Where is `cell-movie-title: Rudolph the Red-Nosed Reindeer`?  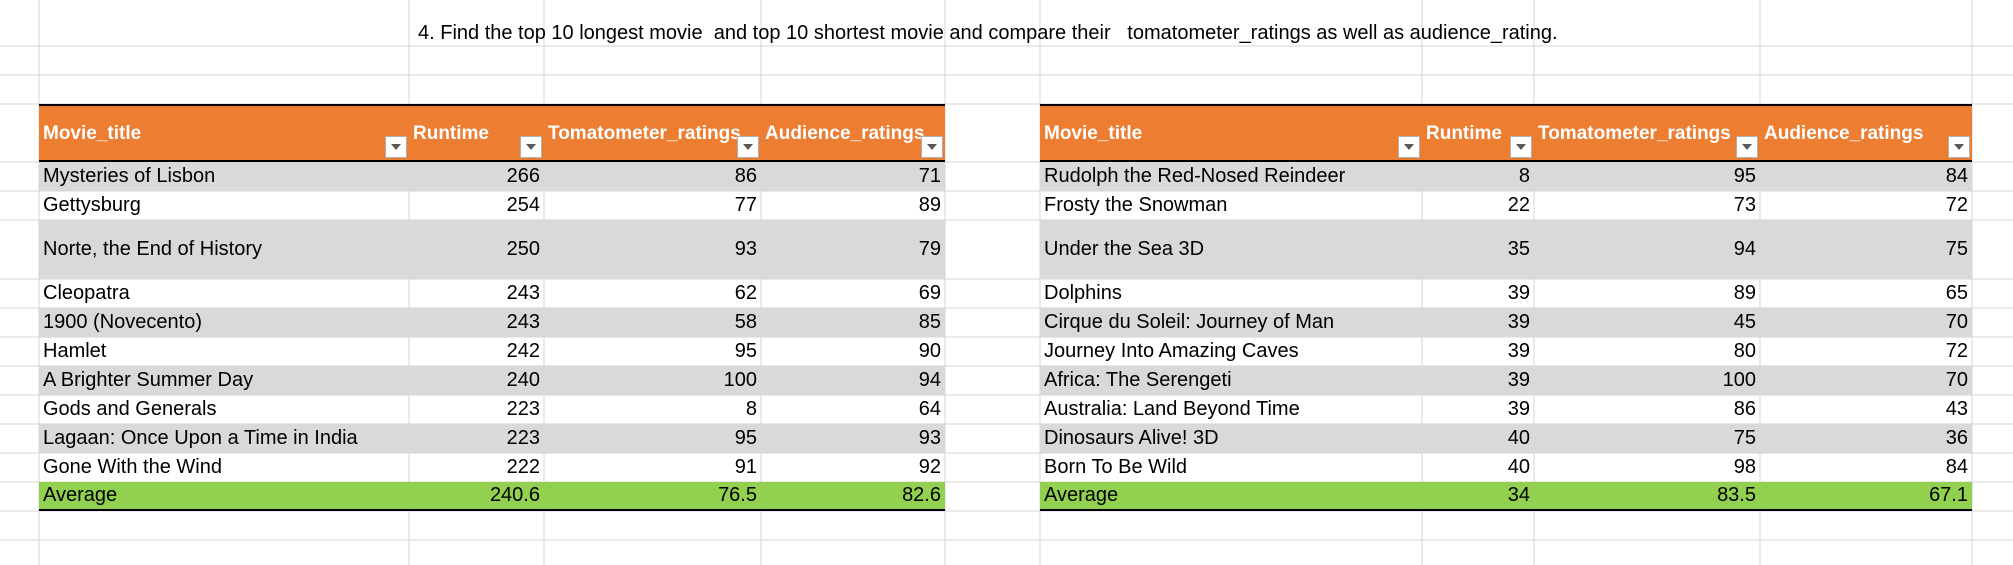 cell-movie-title: Rudolph the Red-Nosed Reindeer is located at coordinates (1195, 176).